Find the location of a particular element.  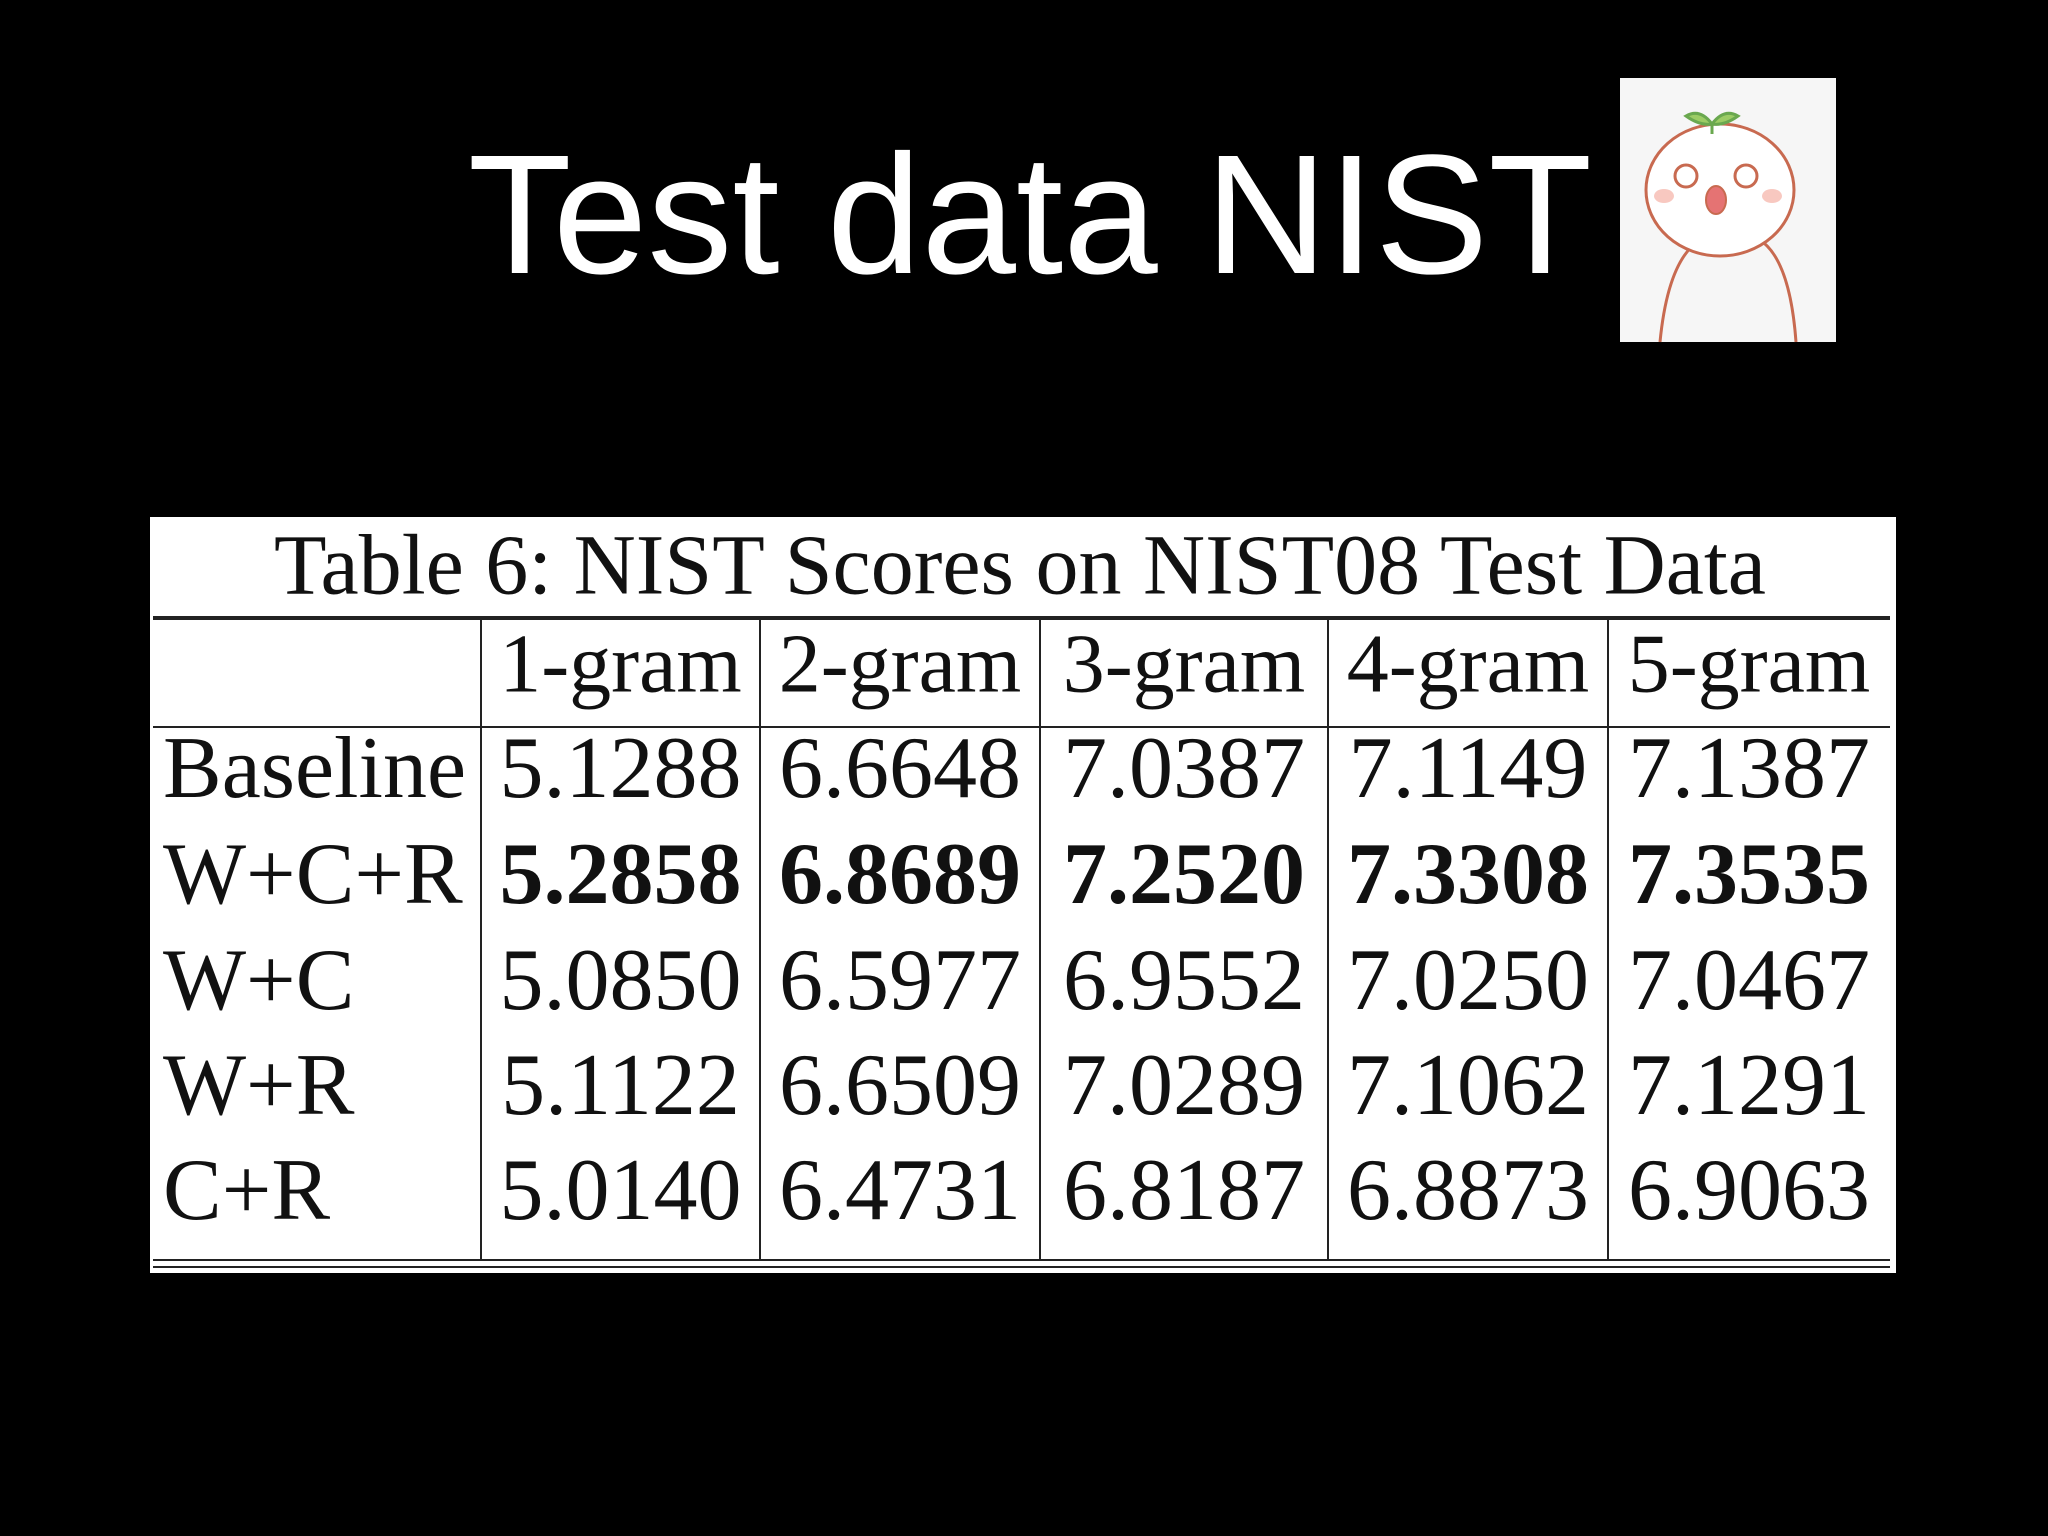

cell: 5.0850 is located at coordinates (621, 980).